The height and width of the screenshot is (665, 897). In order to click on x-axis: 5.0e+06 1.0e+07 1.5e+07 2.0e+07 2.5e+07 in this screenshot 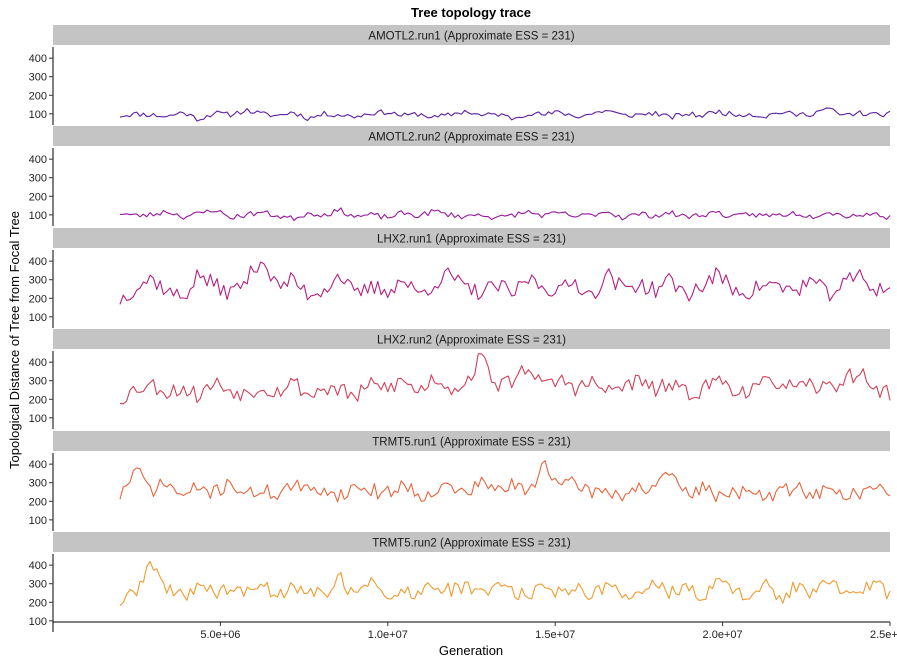, I will do `click(475, 631)`.